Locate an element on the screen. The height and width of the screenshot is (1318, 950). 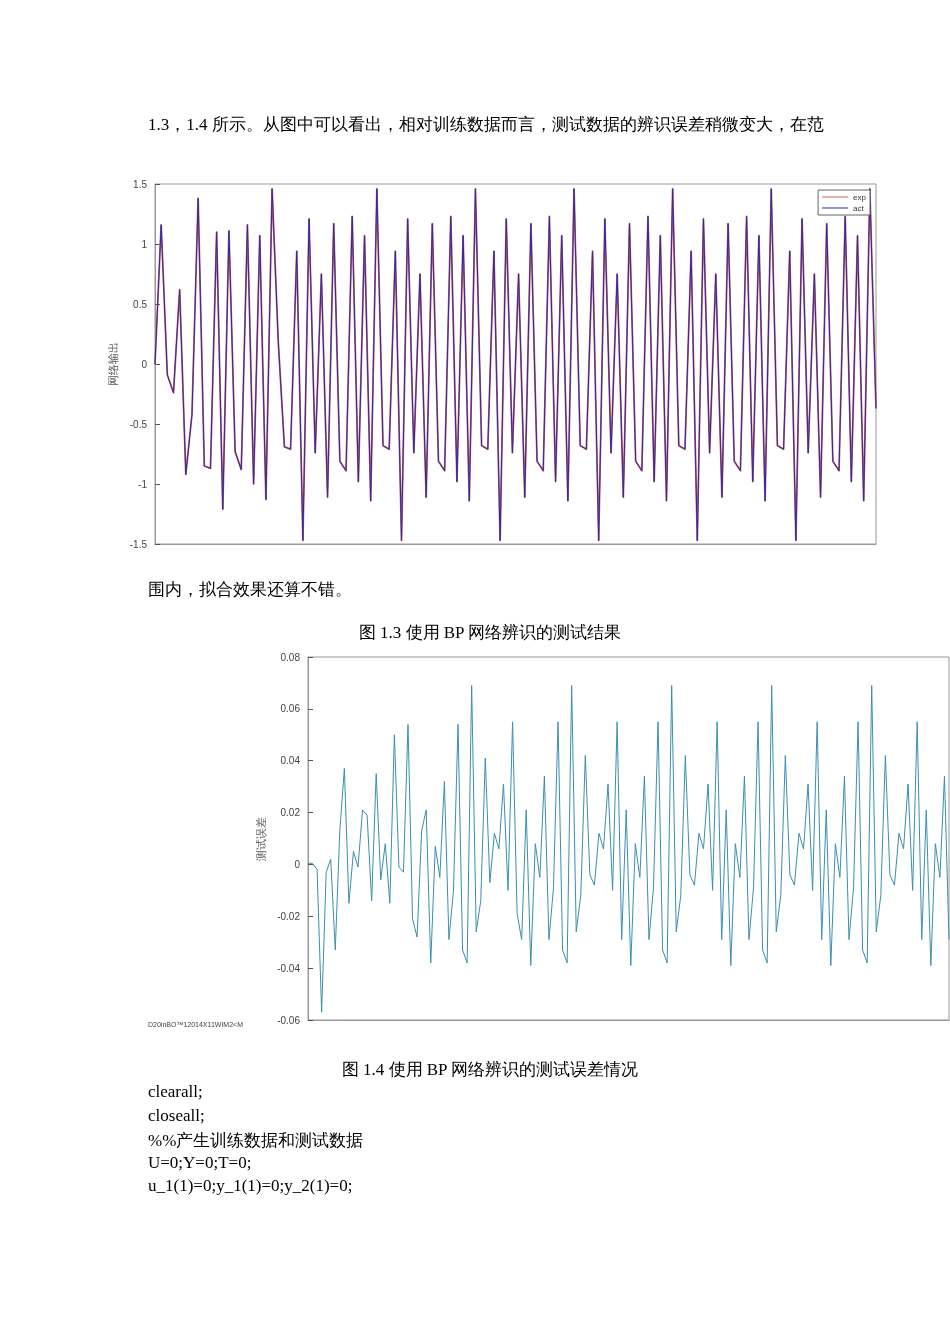
y-tick-label: 0.5 is located at coordinates (140, 304).